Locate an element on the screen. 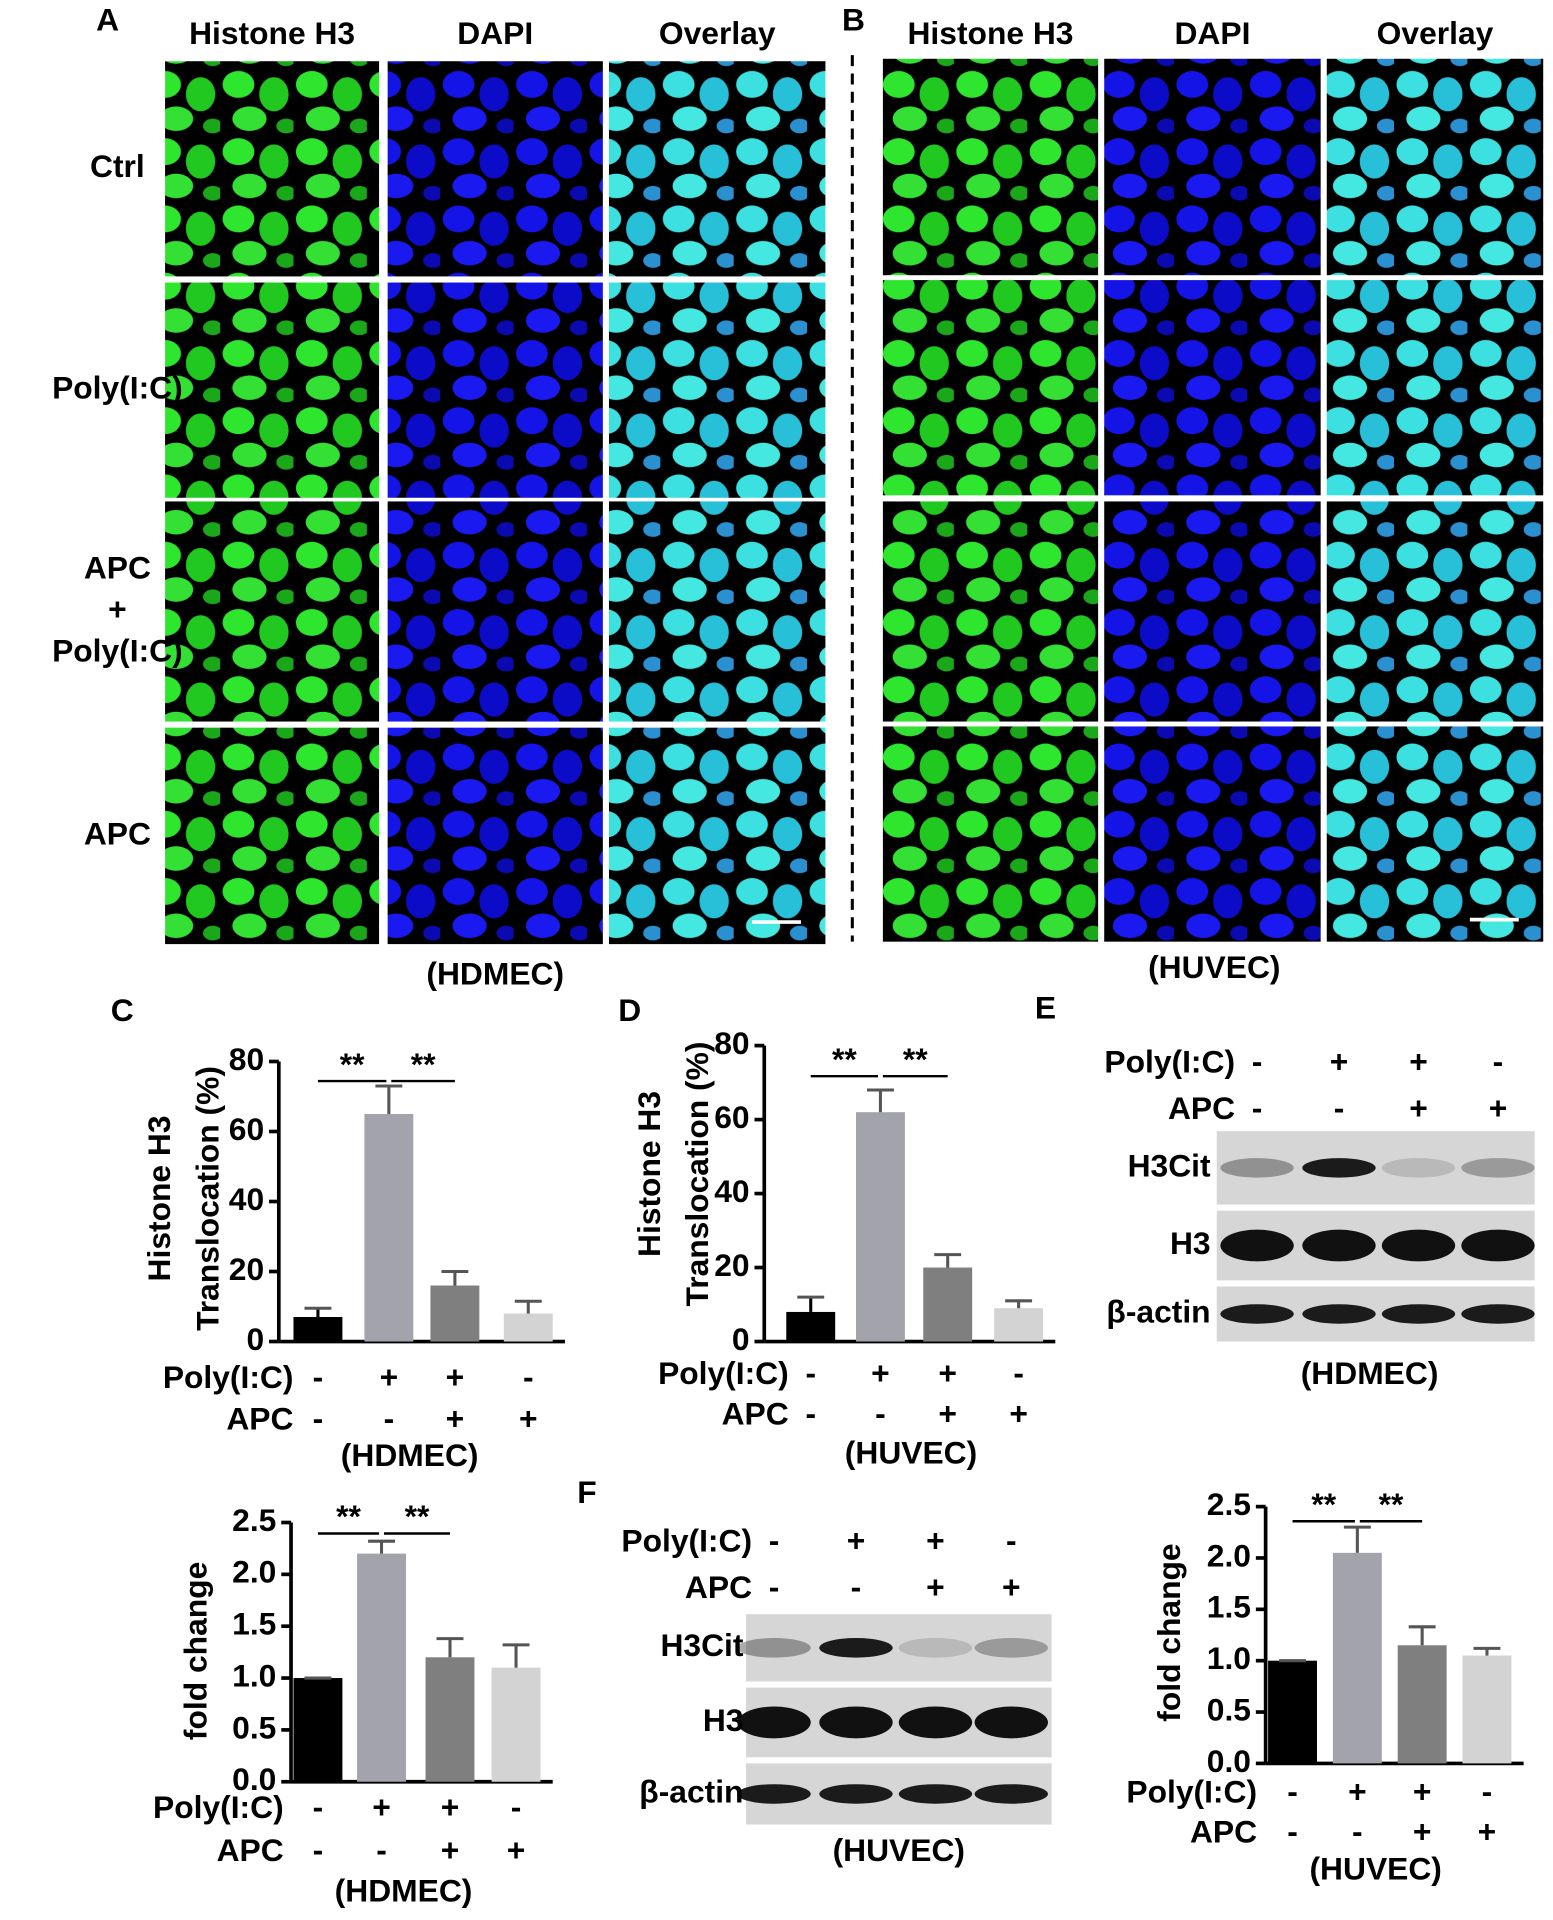 The image size is (1553, 1920). y-axis-label: Histone H3 is located at coordinates (649, 1174).